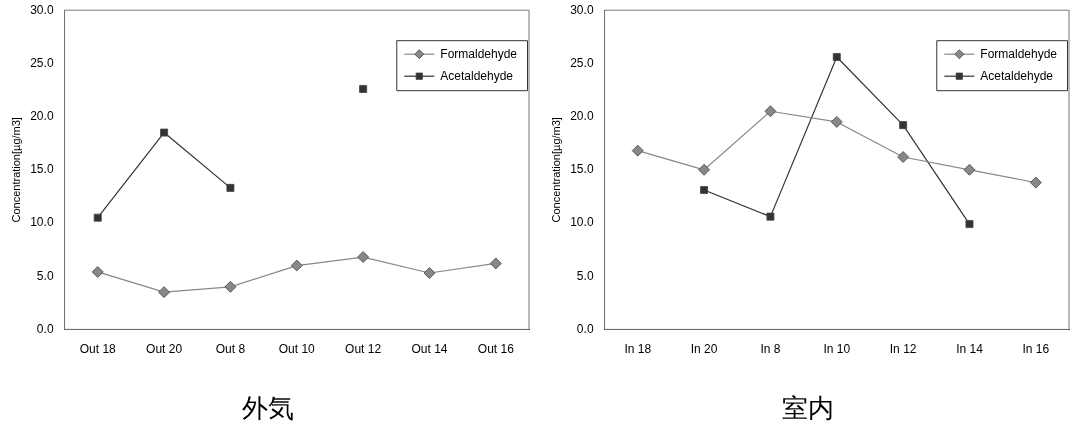 Image resolution: width=1079 pixels, height=434 pixels. What do you see at coordinates (297, 348) in the screenshot?
I see `x-tick-label: Out 10` at bounding box center [297, 348].